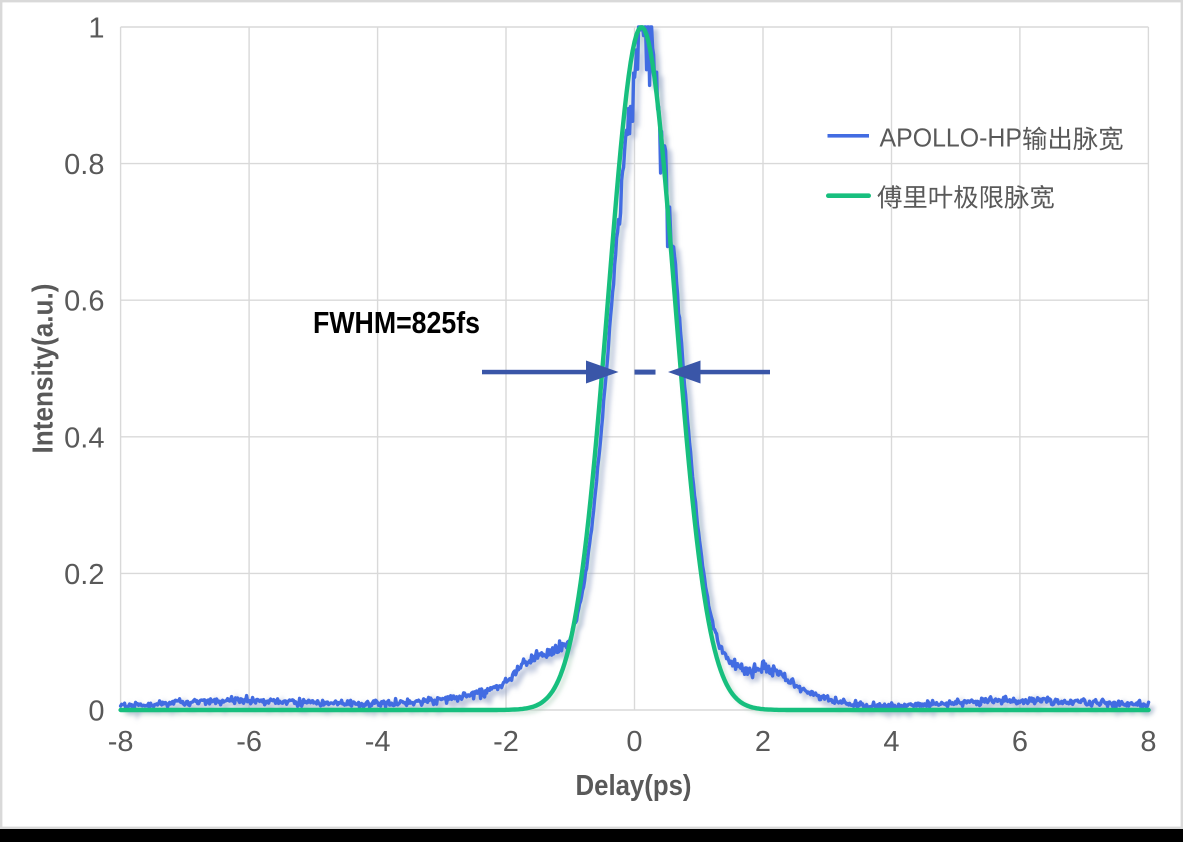 The width and height of the screenshot is (1183, 842). What do you see at coordinates (763, 742) in the screenshot?
I see `svg-text: 2` at bounding box center [763, 742].